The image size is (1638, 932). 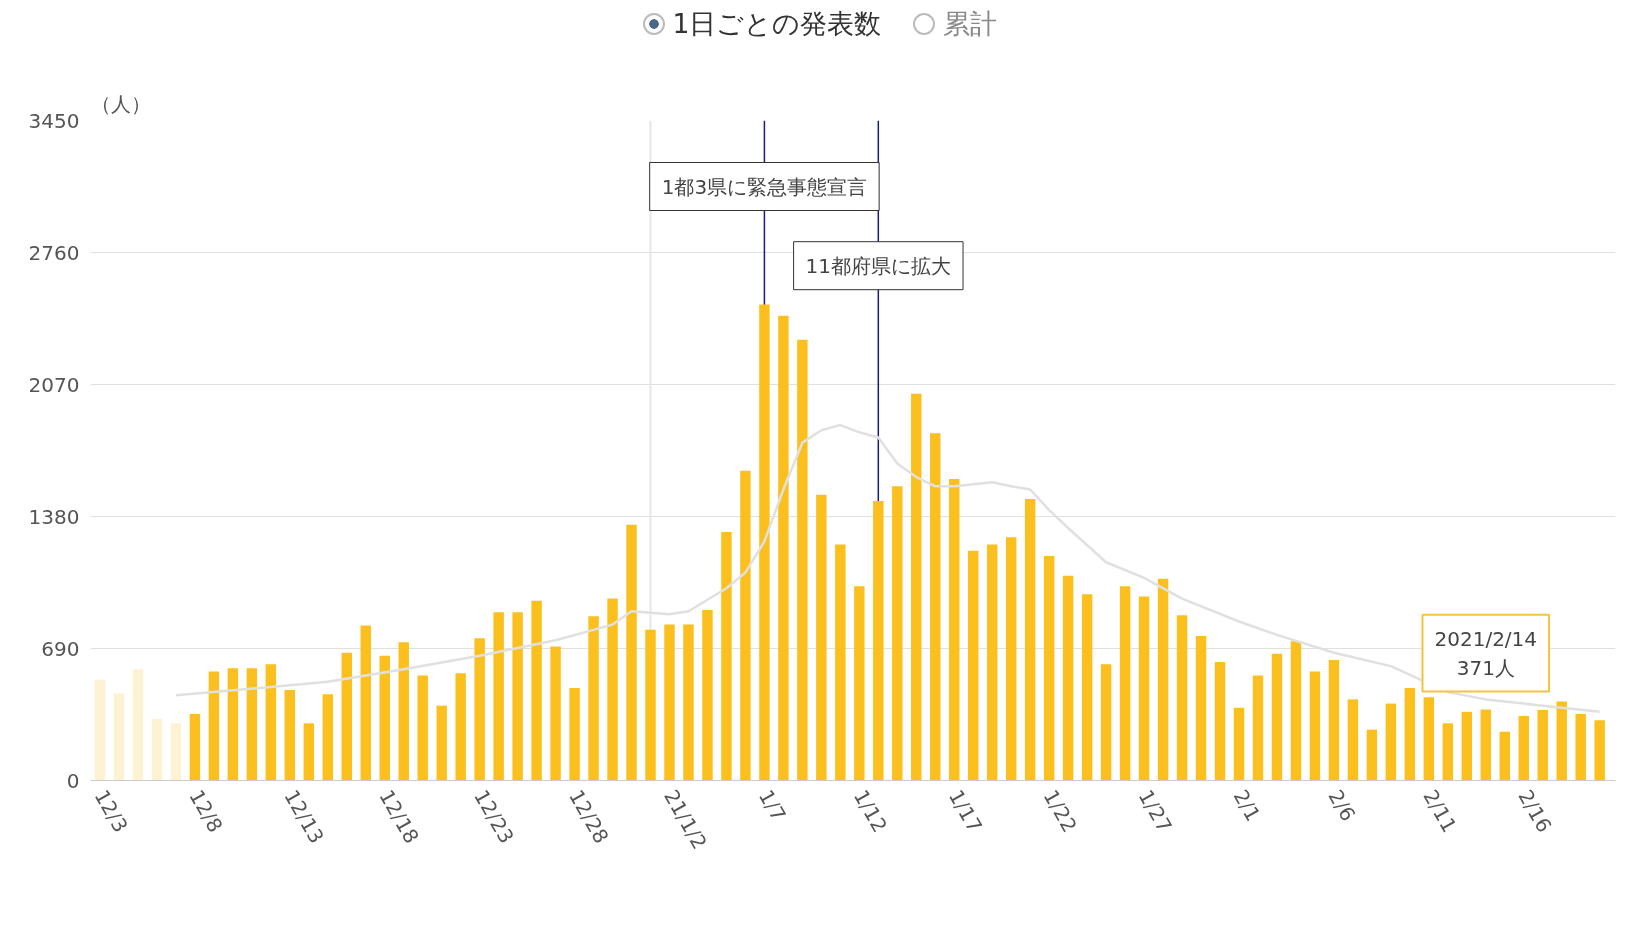 I want to click on x-tick-label: 12/8, so click(x=206, y=811).